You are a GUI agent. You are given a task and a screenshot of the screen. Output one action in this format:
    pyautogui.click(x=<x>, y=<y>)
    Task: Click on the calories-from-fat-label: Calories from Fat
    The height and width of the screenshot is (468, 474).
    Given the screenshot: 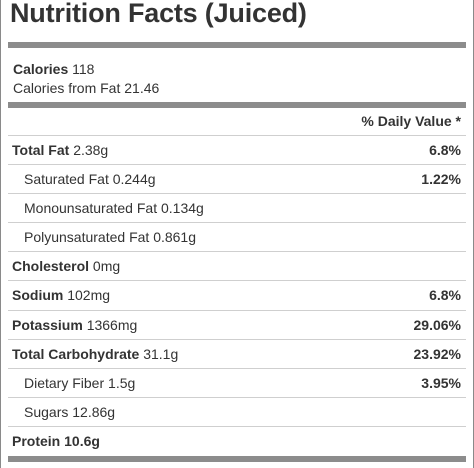 What is the action you would take?
    pyautogui.click(x=67, y=88)
    